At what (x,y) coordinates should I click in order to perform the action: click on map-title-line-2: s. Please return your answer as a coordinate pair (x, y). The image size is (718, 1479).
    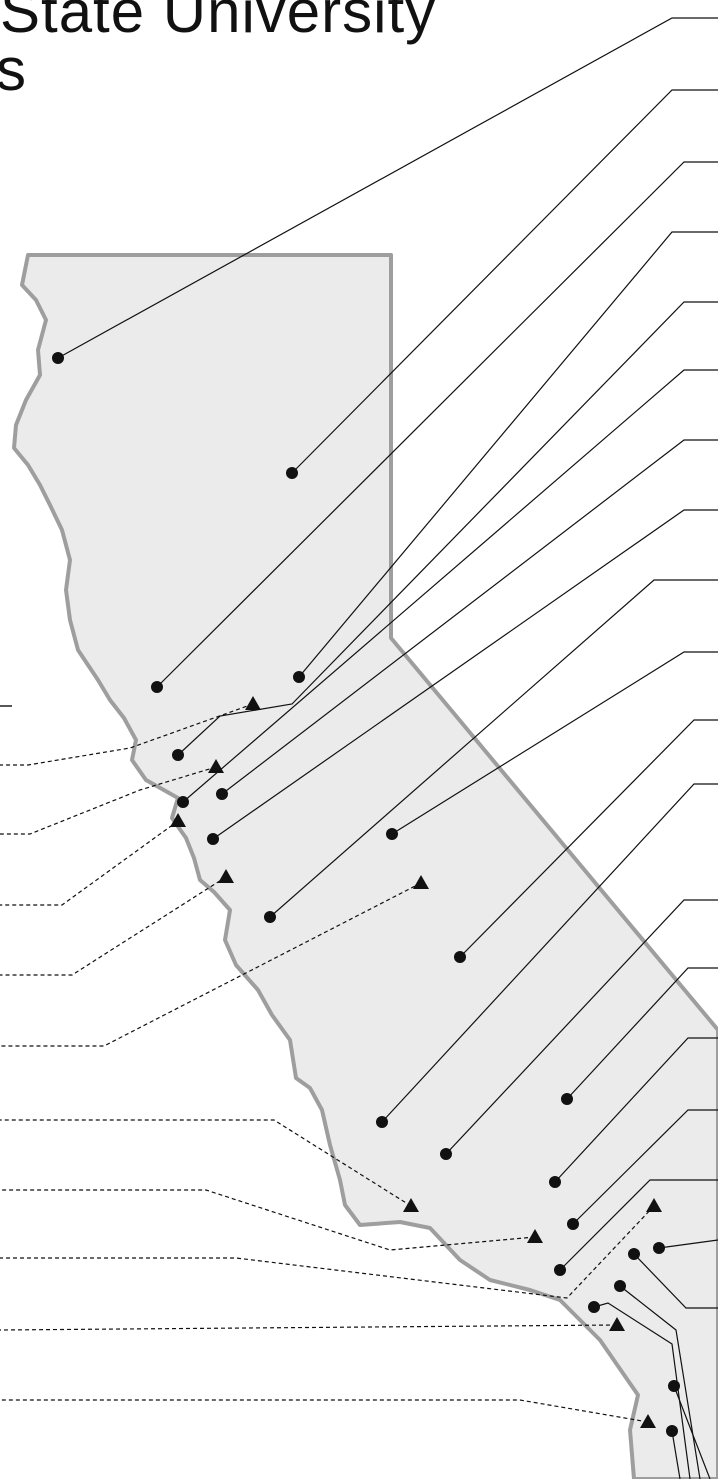
    Looking at the image, I should click on (13, 69).